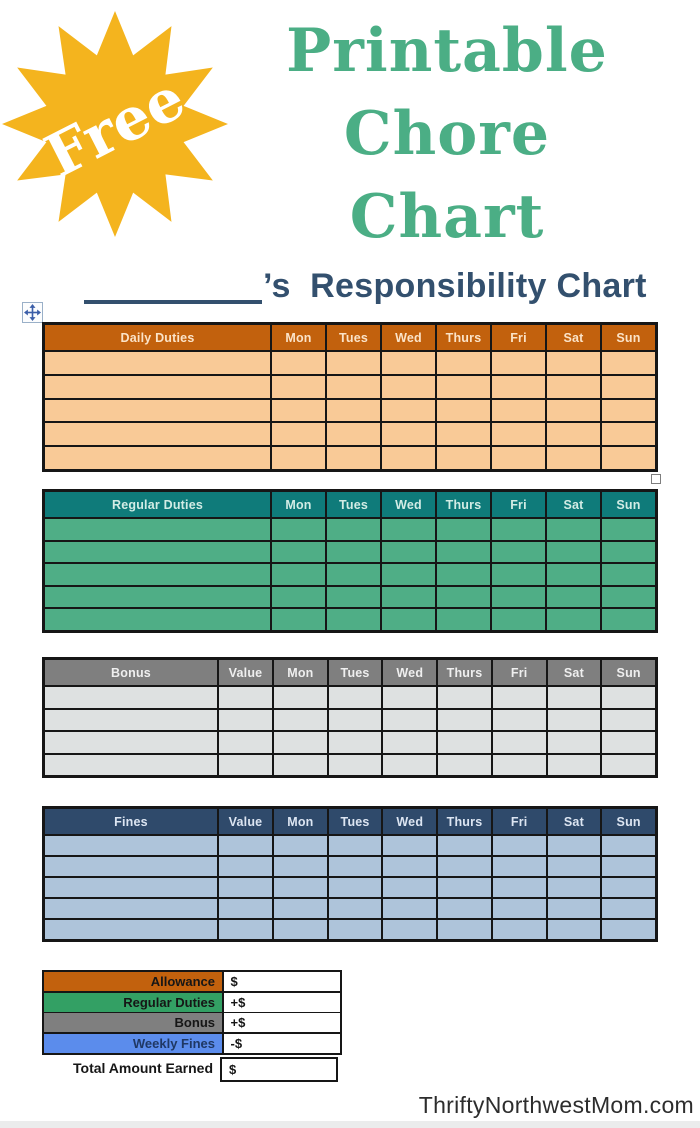 Image resolution: width=700 pixels, height=1128 pixels. What do you see at coordinates (281, 1043) in the screenshot?
I see `summary-value-cell: -$` at bounding box center [281, 1043].